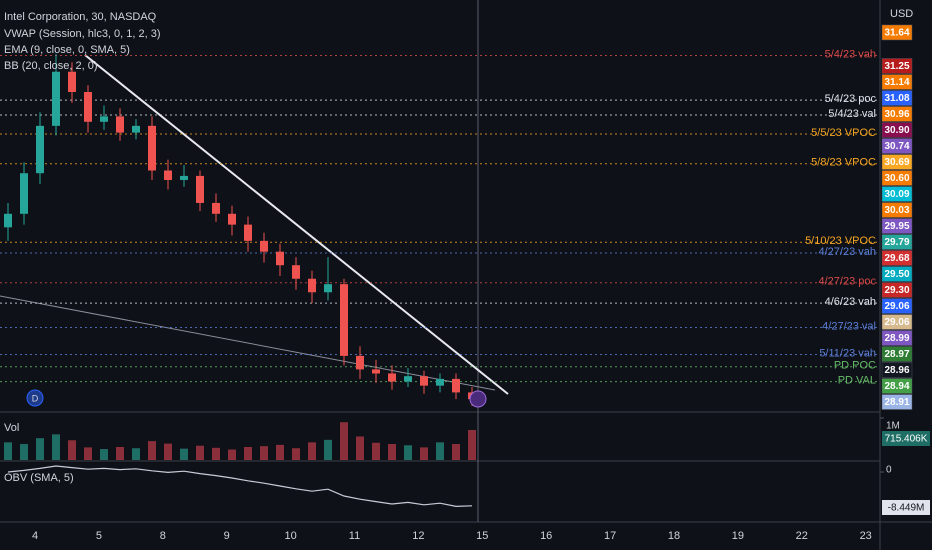 The width and height of the screenshot is (932, 550). What do you see at coordinates (82, 34) in the screenshot?
I see `indicator-label: VWAP (Session, hlc3, 0, 1, 2, 3)` at bounding box center [82, 34].